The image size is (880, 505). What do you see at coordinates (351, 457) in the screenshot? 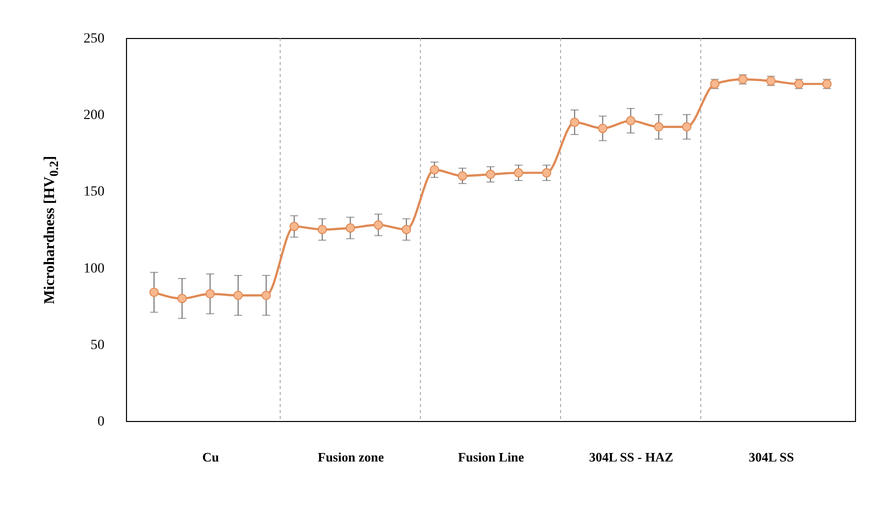
I see `x-tick-label: Fusion zone` at bounding box center [351, 457].